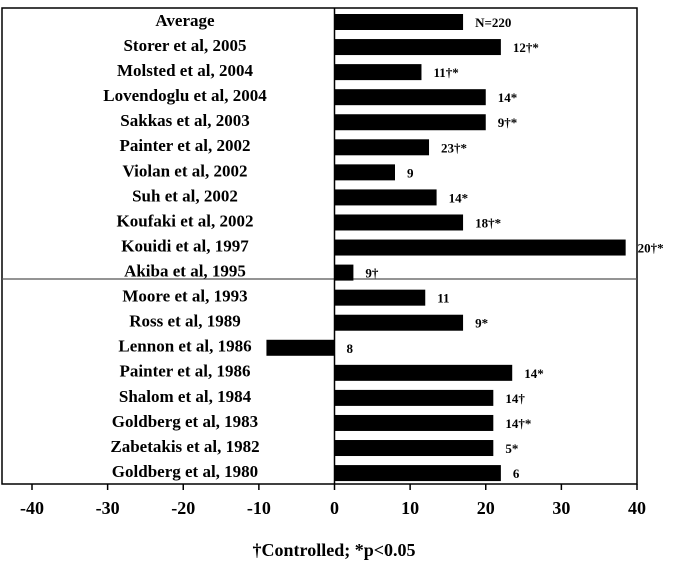 This screenshot has width=679, height=568. Describe the element at coordinates (184, 346) in the screenshot. I see `category-label: Lennon et al, 1986` at that location.